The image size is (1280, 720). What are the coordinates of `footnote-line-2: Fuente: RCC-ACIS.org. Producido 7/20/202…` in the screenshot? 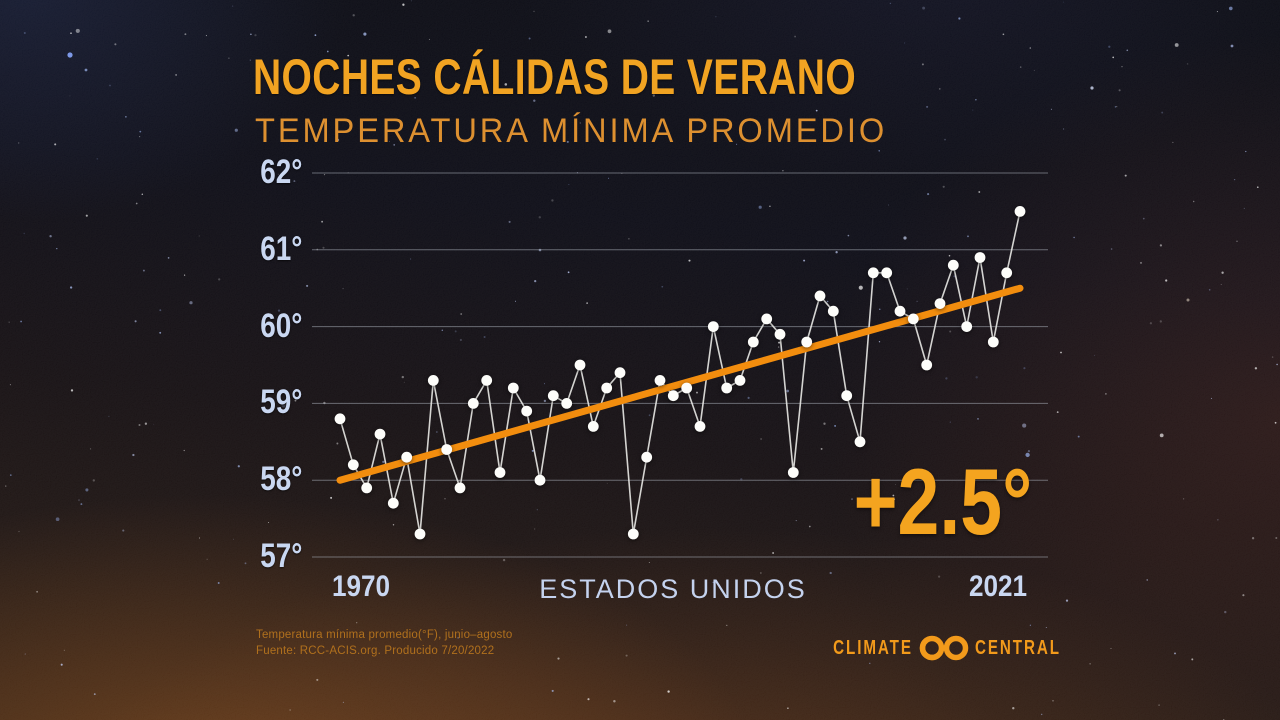 It's located at (375, 650).